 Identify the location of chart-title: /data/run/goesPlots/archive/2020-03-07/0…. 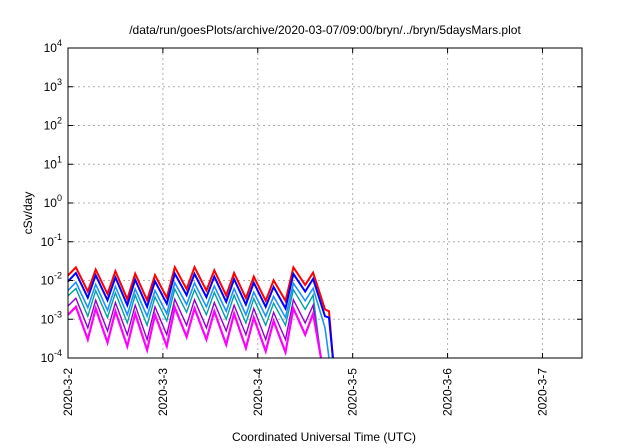
(325, 30).